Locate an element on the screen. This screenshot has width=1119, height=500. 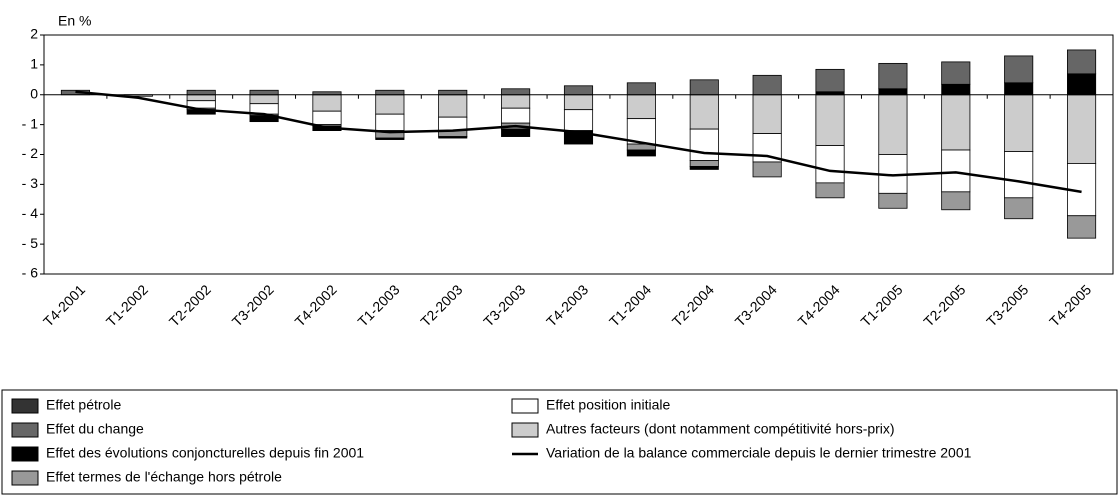
y-tick-label: - 6 is located at coordinates (30, 273).